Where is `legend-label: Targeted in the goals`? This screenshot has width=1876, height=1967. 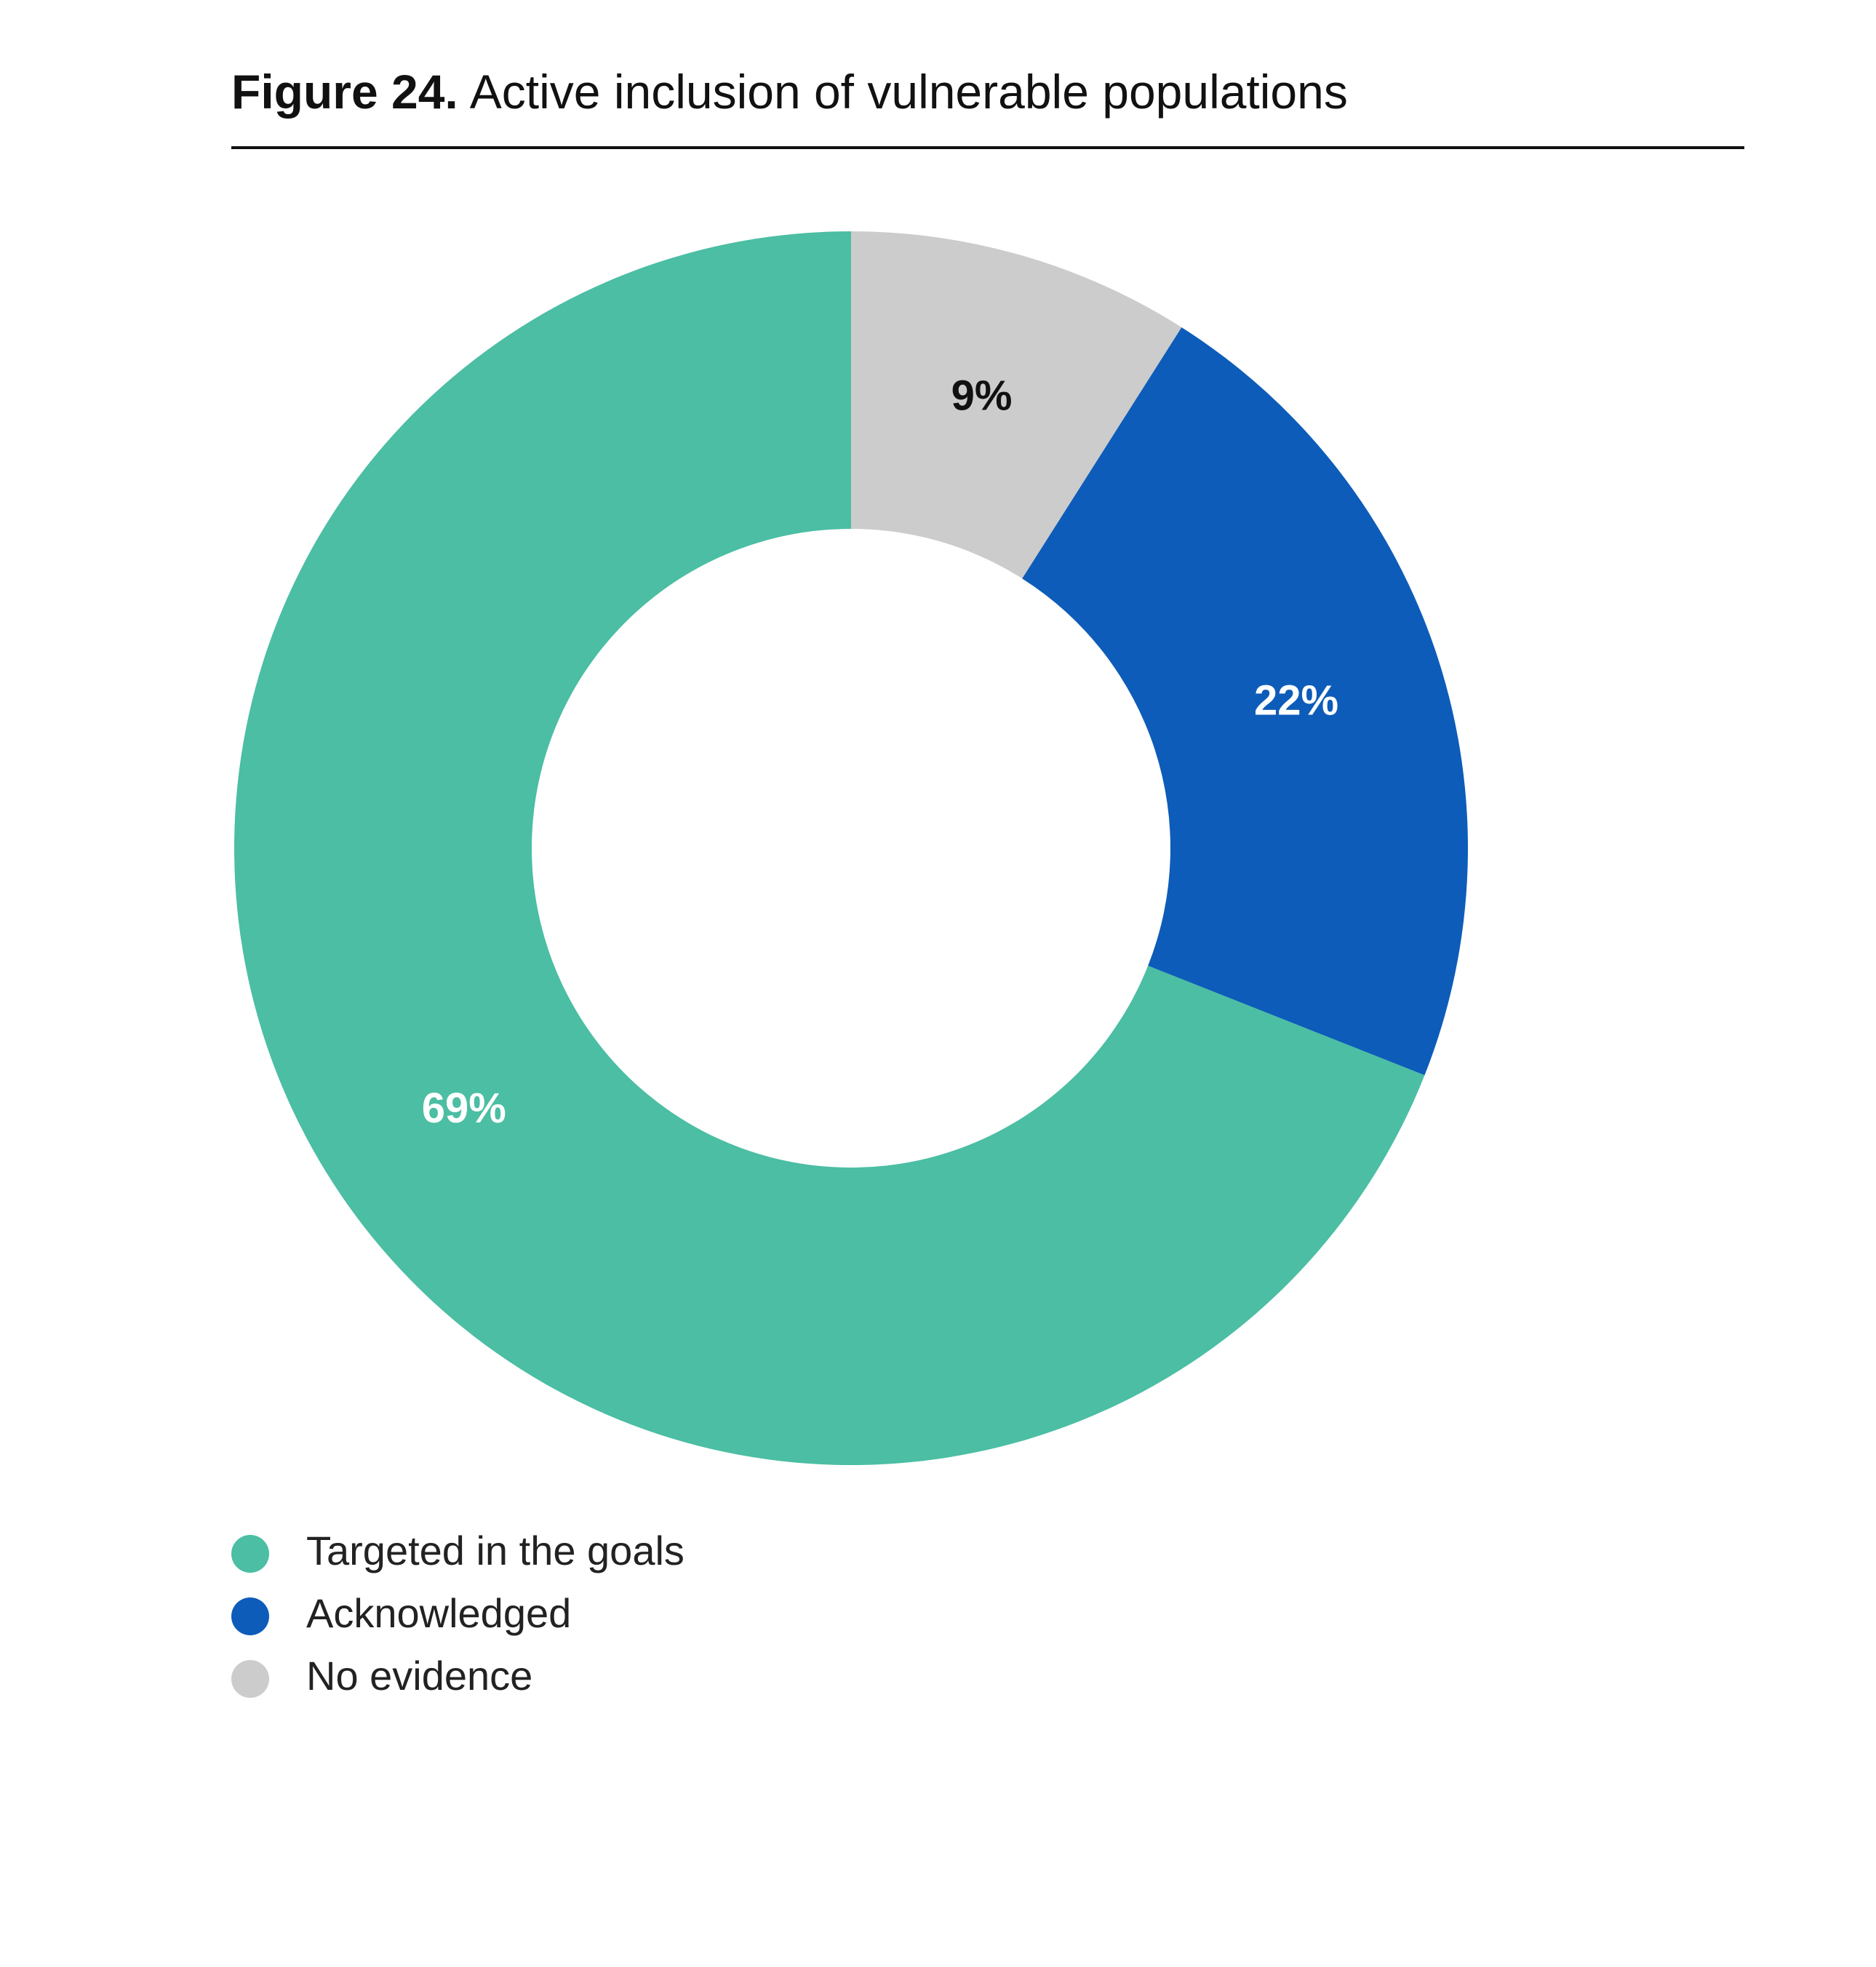
legend-label: Targeted in the goals is located at coordinates (495, 1550).